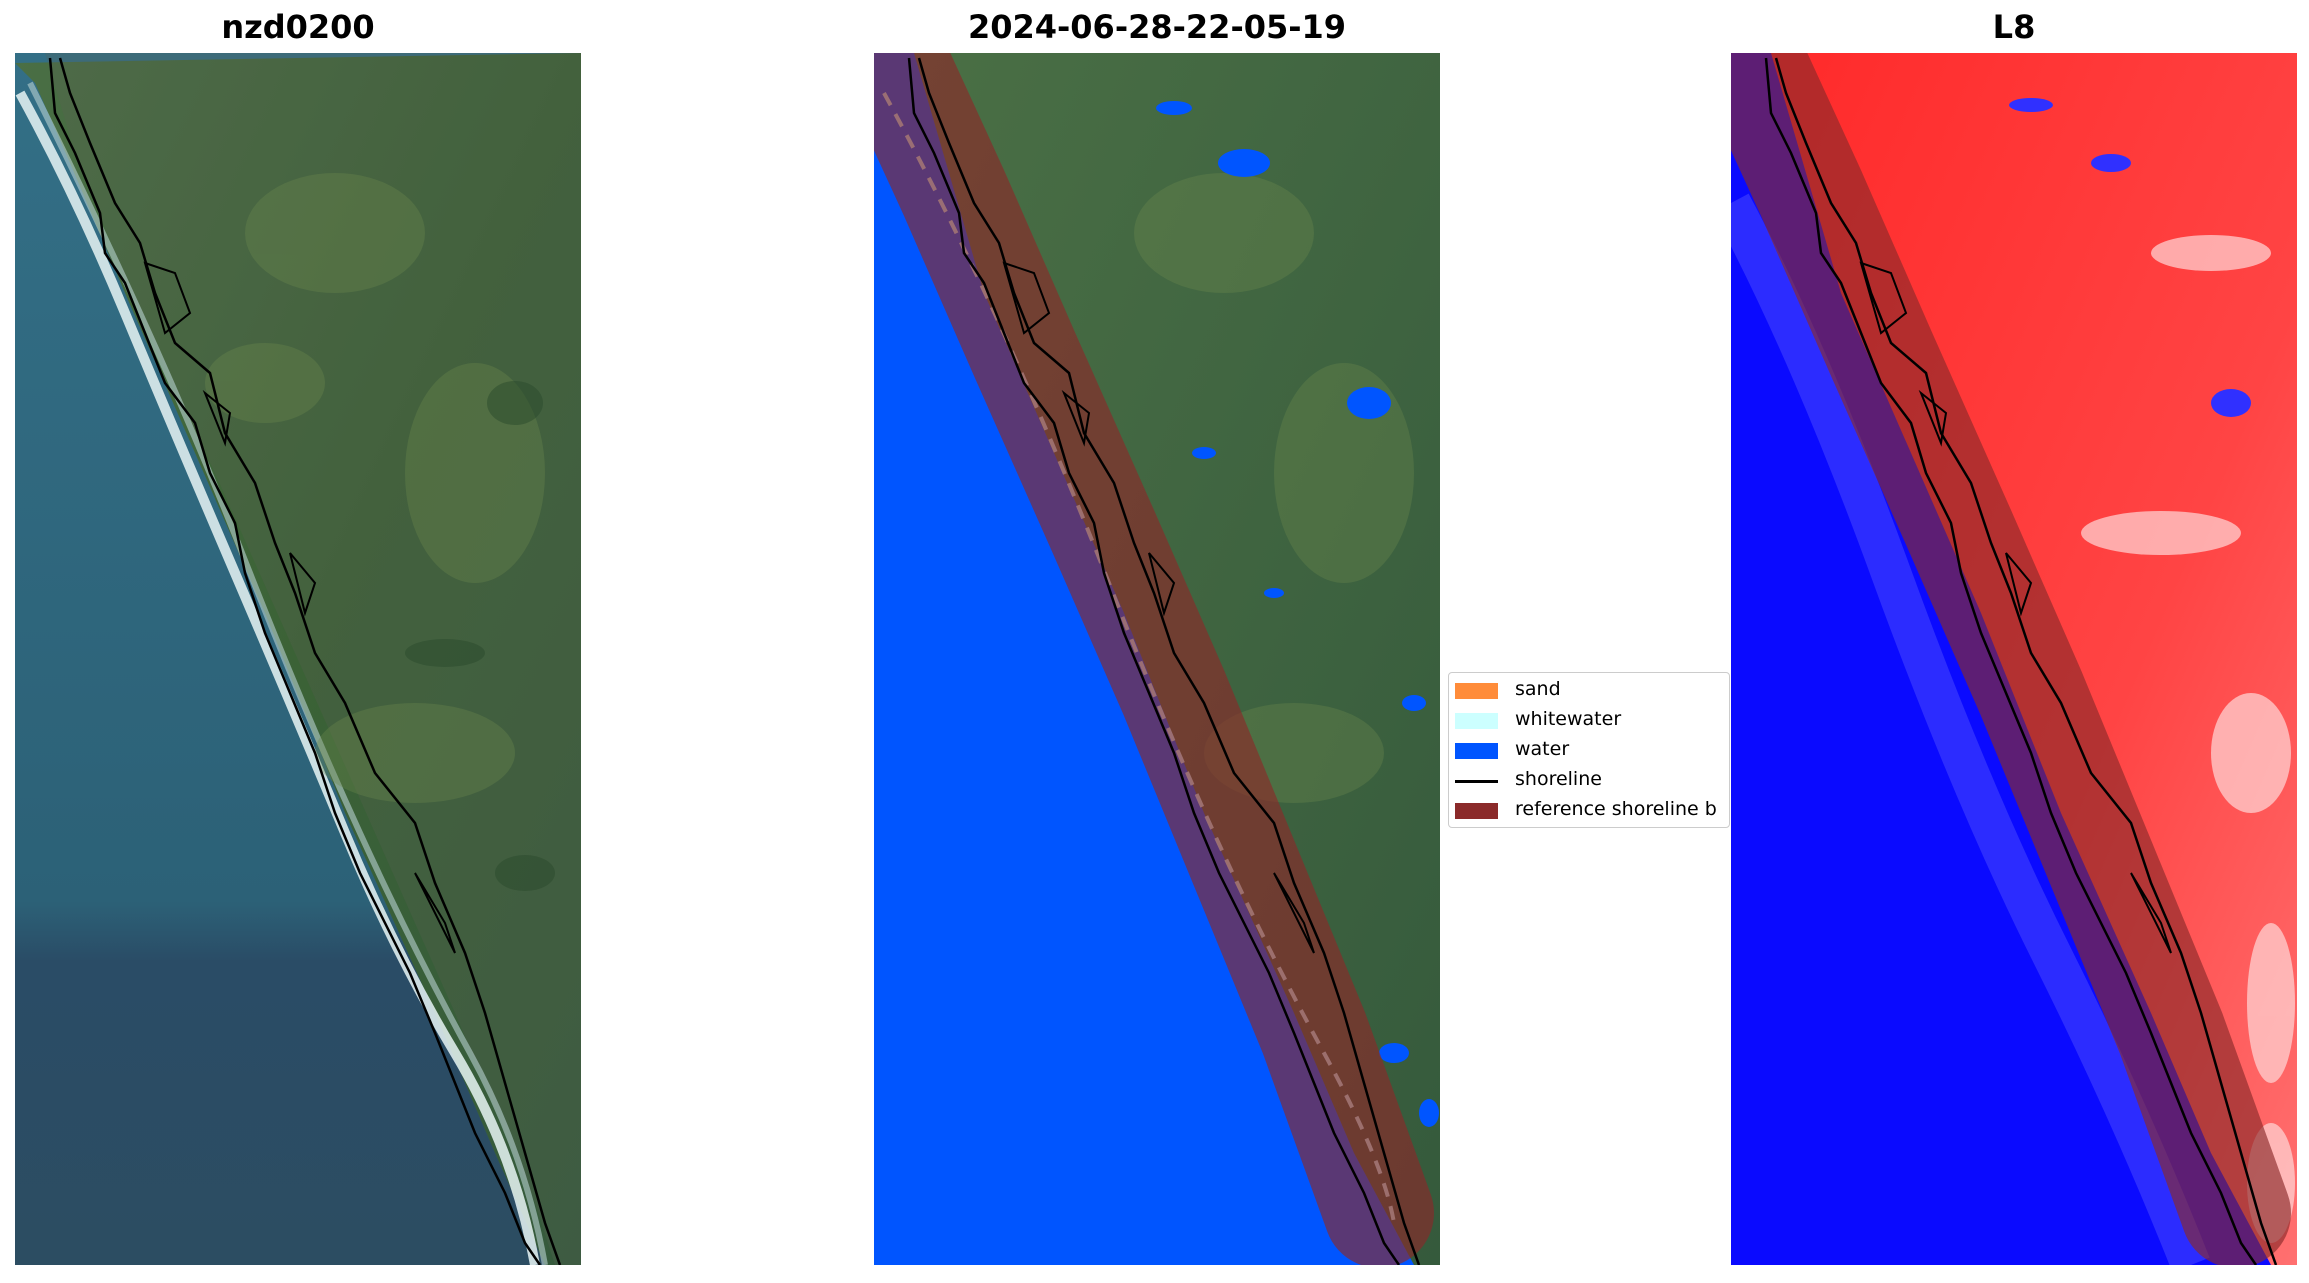 The height and width of the screenshot is (1283, 2309). What do you see at coordinates (1476, 811) in the screenshot?
I see `reference-buffer-swatch` at bounding box center [1476, 811].